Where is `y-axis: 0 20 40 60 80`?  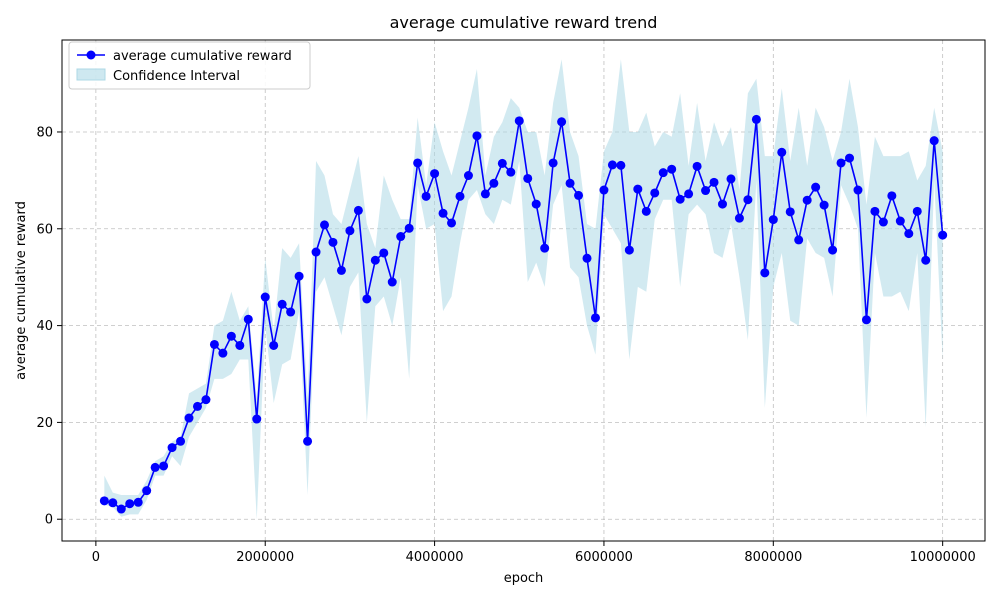 y-axis: 0 20 40 60 80 is located at coordinates (49, 326).